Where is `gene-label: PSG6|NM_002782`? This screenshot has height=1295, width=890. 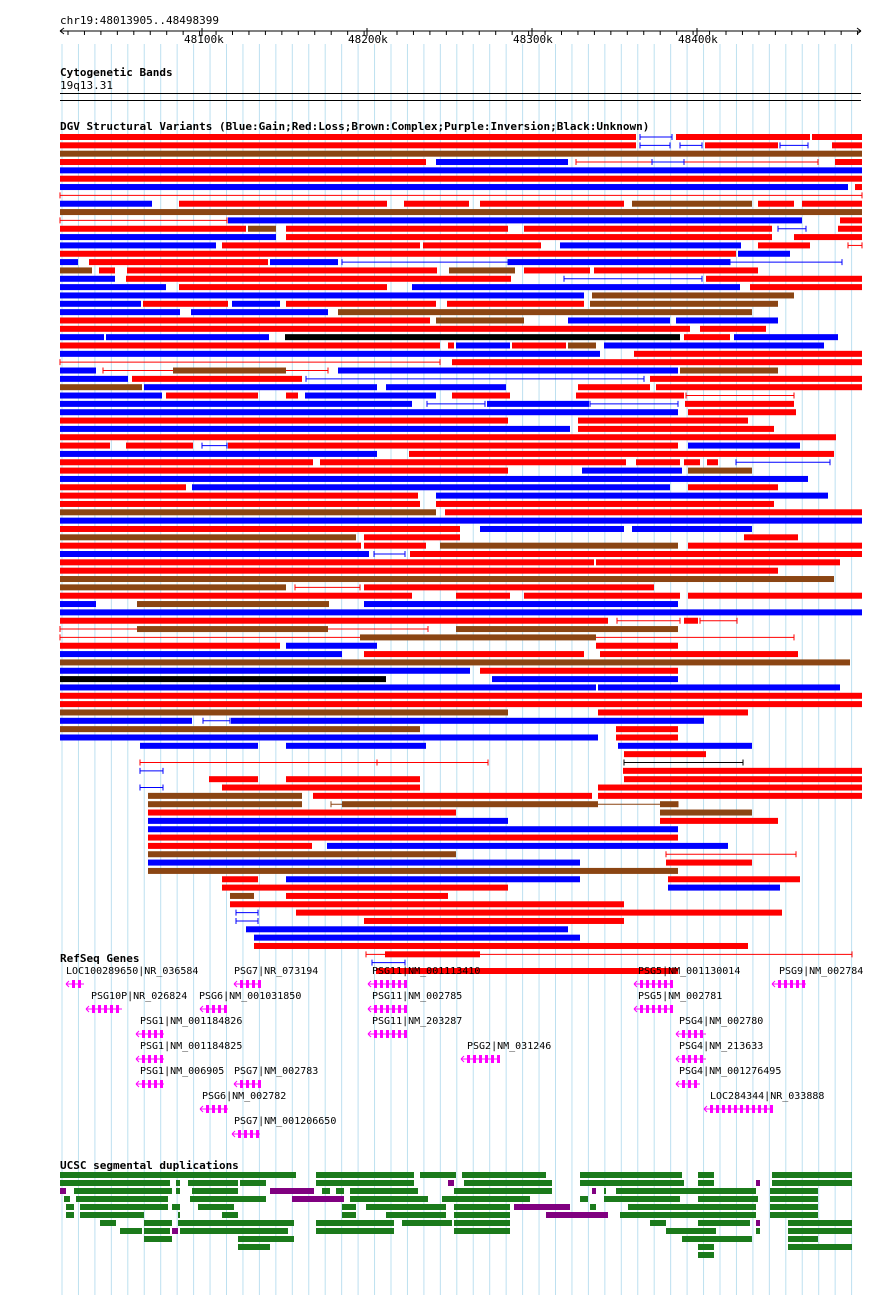 gene-label: PSG6|NM_002782 is located at coordinates (244, 1096).